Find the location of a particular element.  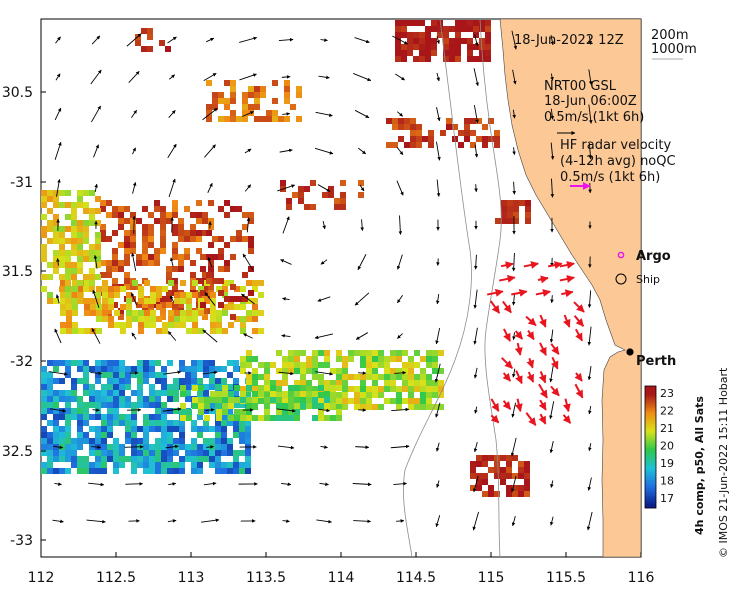

argo-marker is located at coordinates (621, 255).